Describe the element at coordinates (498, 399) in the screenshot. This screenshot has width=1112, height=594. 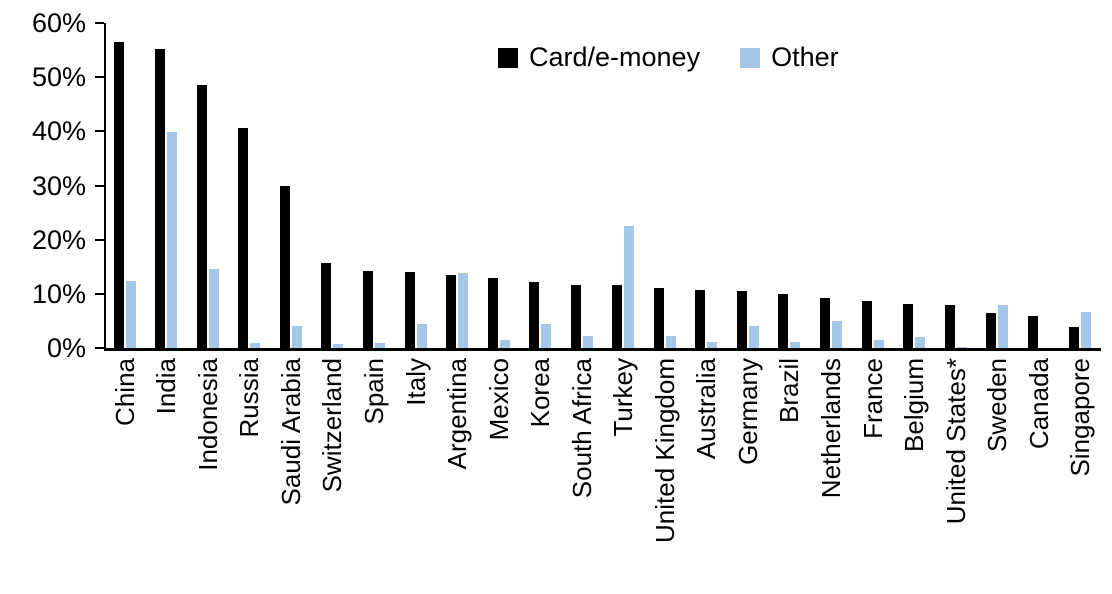
I see `x-axis-category-label: Mexico` at that location.